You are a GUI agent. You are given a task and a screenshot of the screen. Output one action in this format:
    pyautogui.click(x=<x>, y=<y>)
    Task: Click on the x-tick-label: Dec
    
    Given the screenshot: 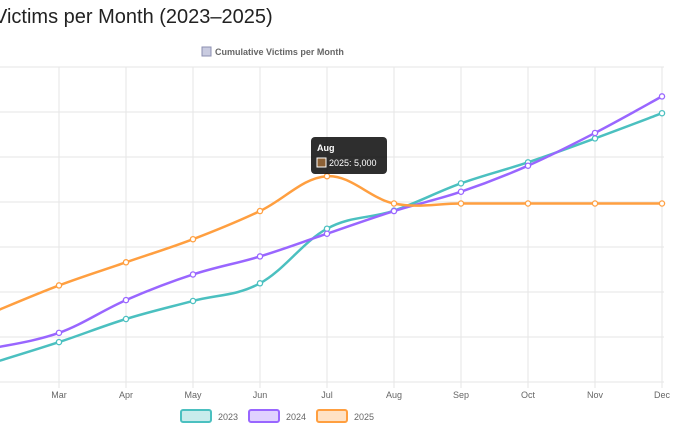 What is the action you would take?
    pyautogui.click(x=662, y=395)
    